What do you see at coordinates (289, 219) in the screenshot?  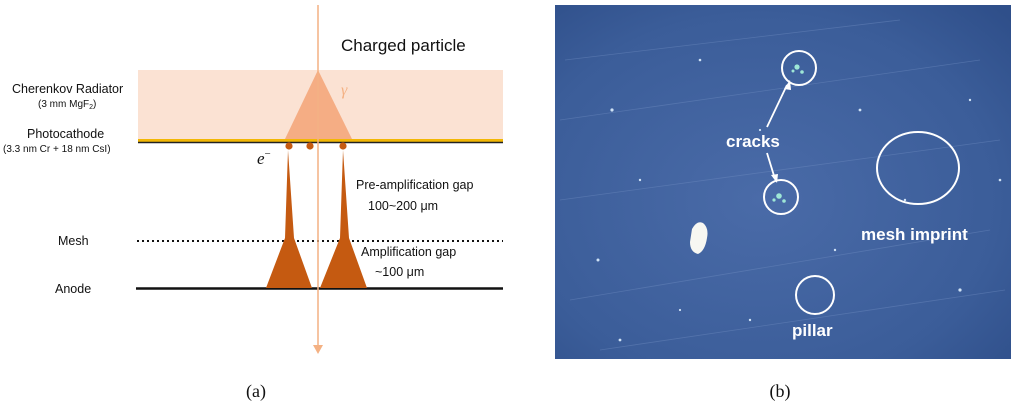 I see `avalanche-left` at bounding box center [289, 219].